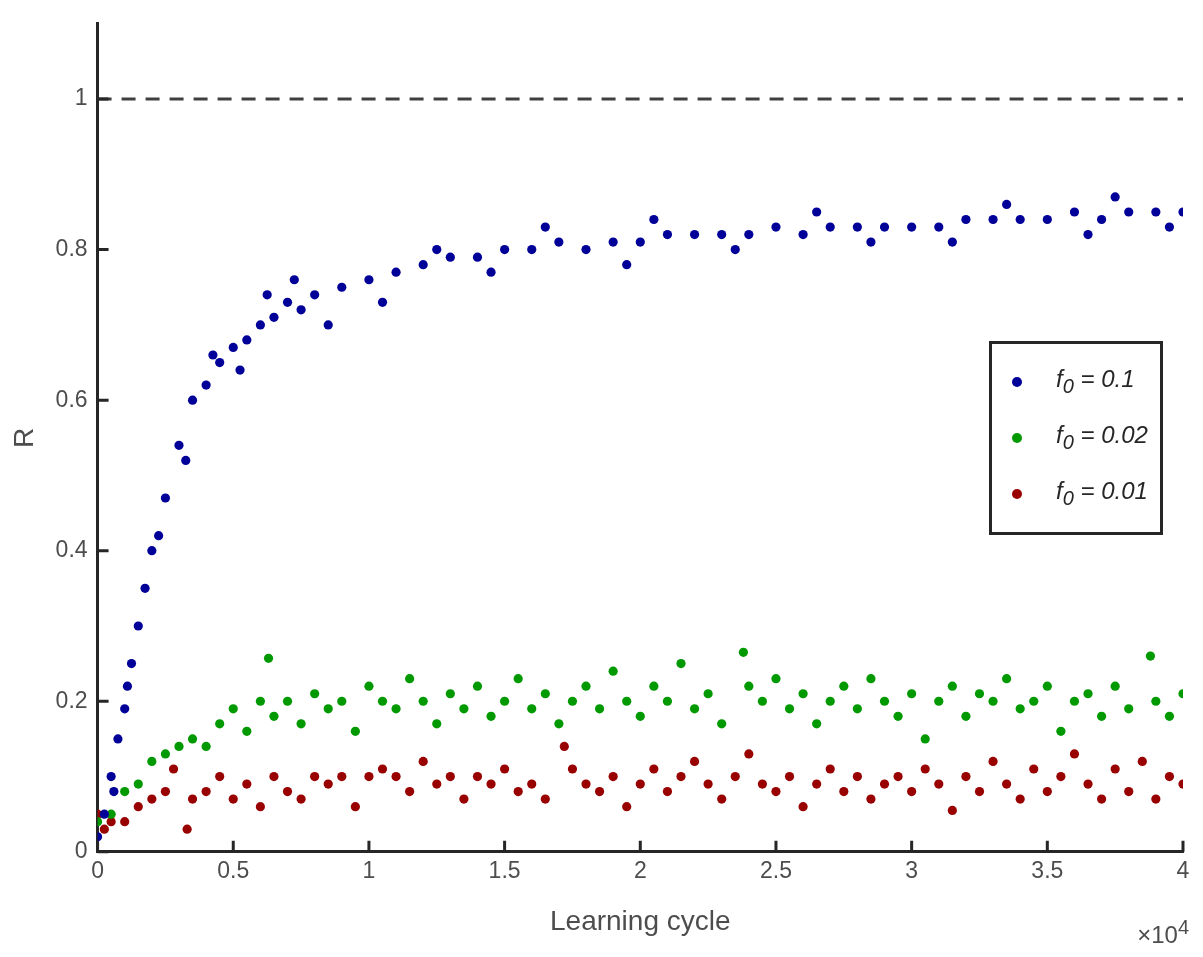  Describe the element at coordinates (369, 869) in the screenshot. I see `x-tick-label: 1` at that location.